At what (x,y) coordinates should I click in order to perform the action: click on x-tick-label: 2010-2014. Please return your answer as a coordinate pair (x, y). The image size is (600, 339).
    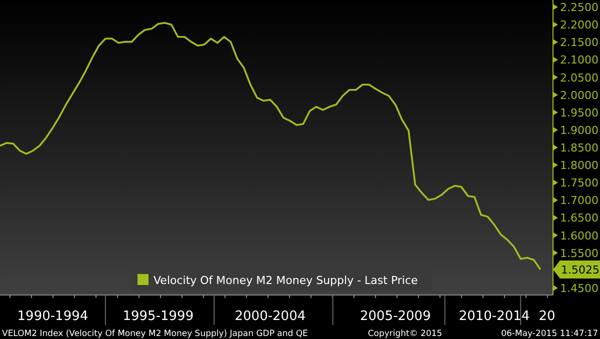
    Looking at the image, I should click on (494, 316).